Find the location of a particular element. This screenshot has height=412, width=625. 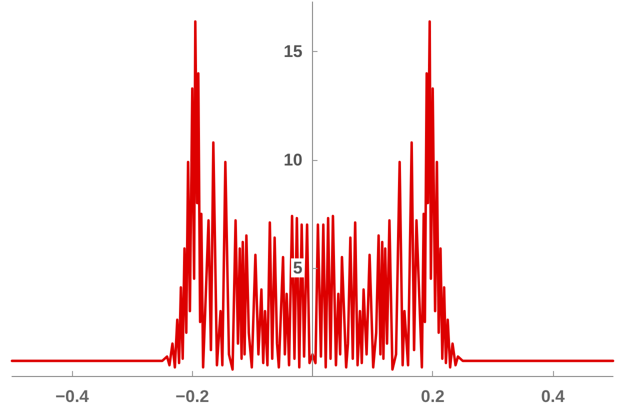

x-tick-label: −0.2 is located at coordinates (193, 396).